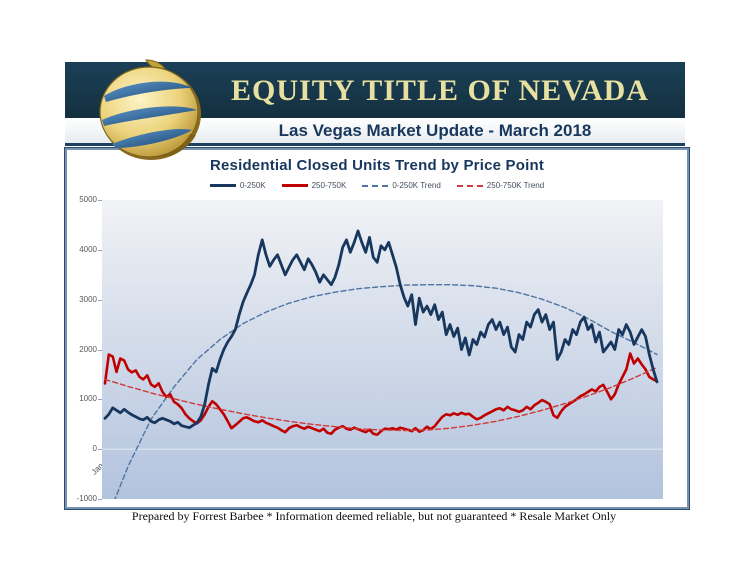 This screenshot has width=748, height=576. I want to click on legend-item-250-750k-trend: 250-750K Trend, so click(500, 185).